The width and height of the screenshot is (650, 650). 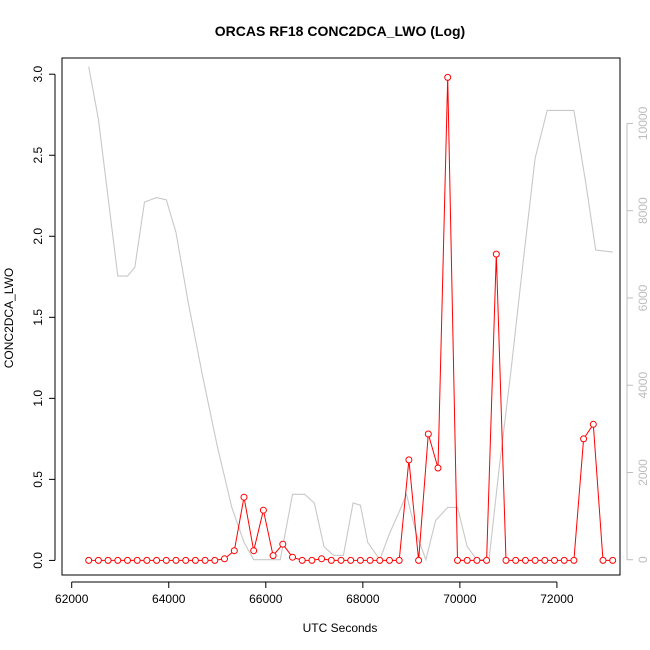 I want to click on x-tick-label: 64000, so click(x=169, y=599).